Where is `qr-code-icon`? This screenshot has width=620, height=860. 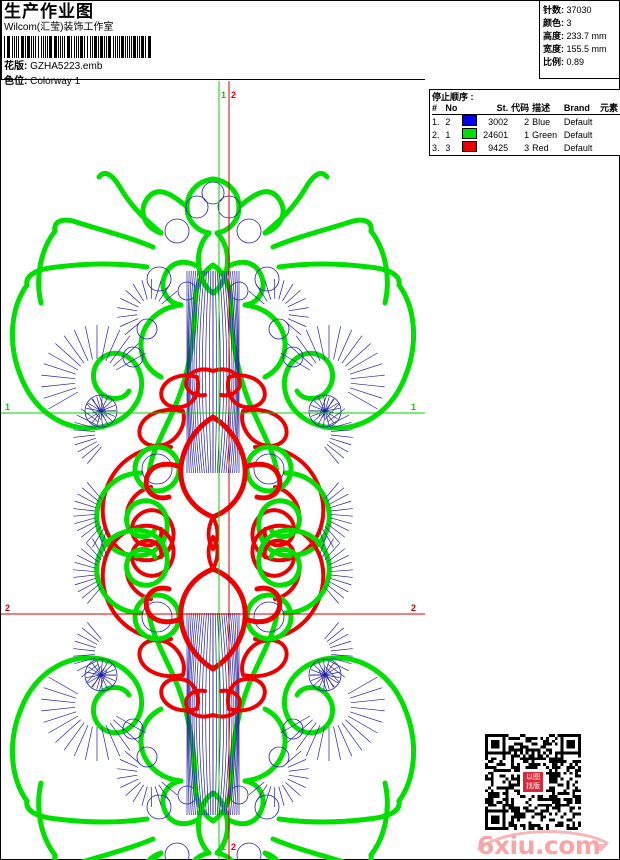 qr-code-icon is located at coordinates (533, 782).